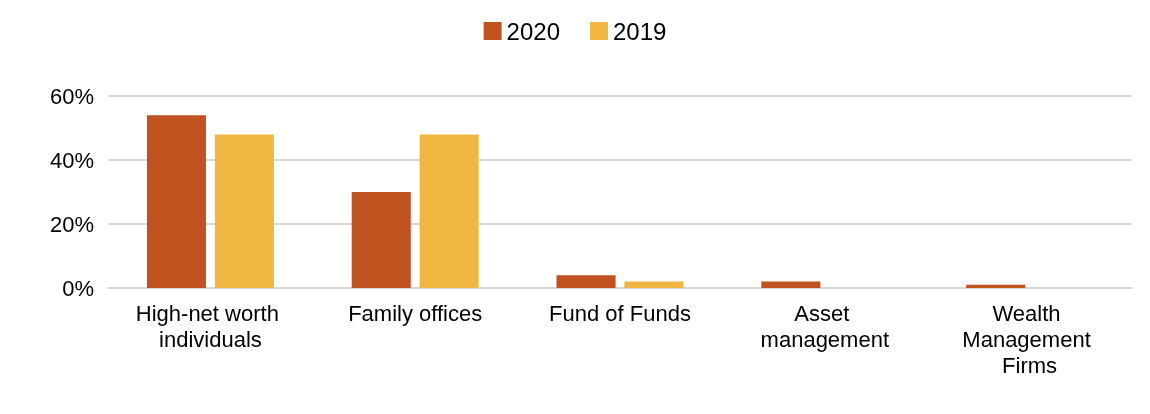  What do you see at coordinates (640, 31) in the screenshot?
I see `legend-label: 2019` at bounding box center [640, 31].